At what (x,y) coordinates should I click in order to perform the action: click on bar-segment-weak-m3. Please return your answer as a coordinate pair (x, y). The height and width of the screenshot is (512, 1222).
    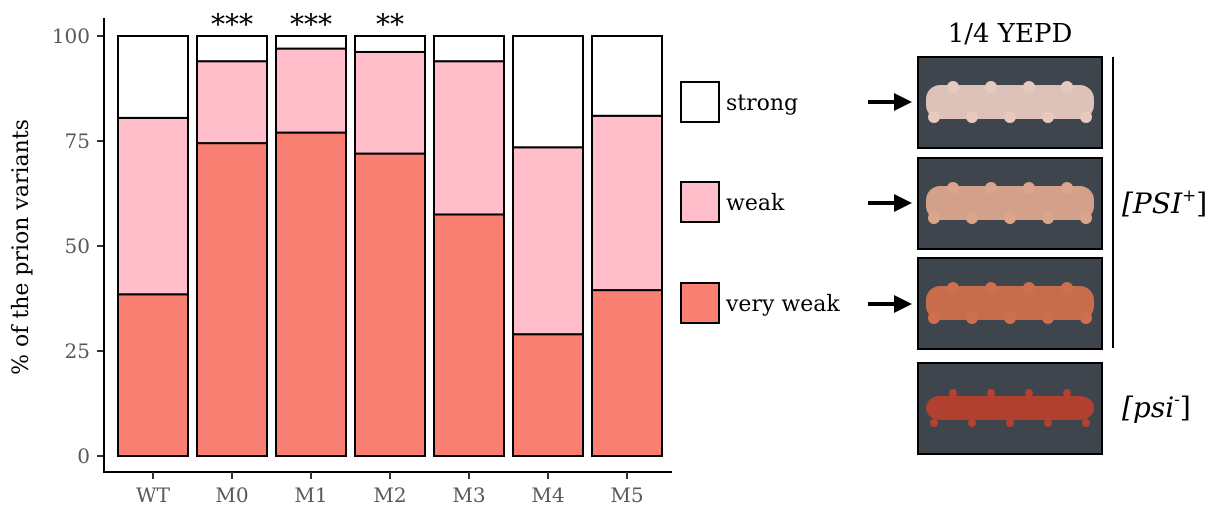
    Looking at the image, I should click on (469, 138).